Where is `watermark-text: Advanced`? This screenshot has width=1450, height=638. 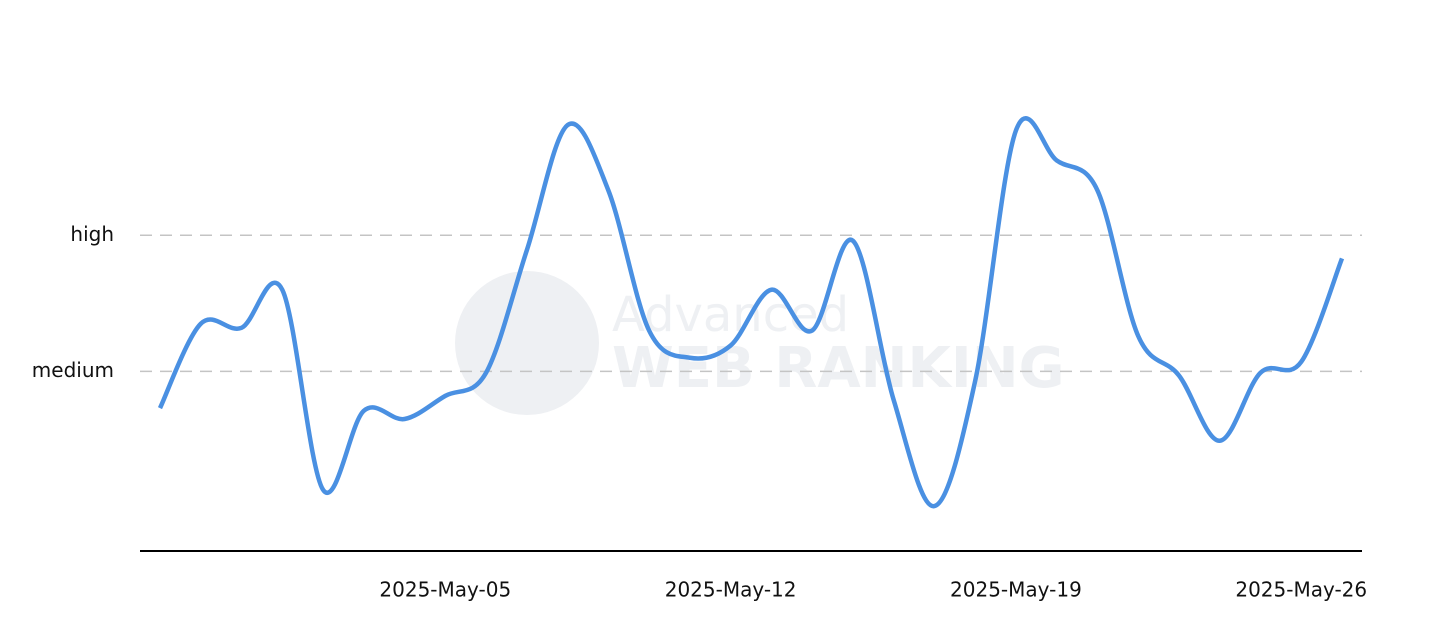
watermark-text: Advanced is located at coordinates (730, 315).